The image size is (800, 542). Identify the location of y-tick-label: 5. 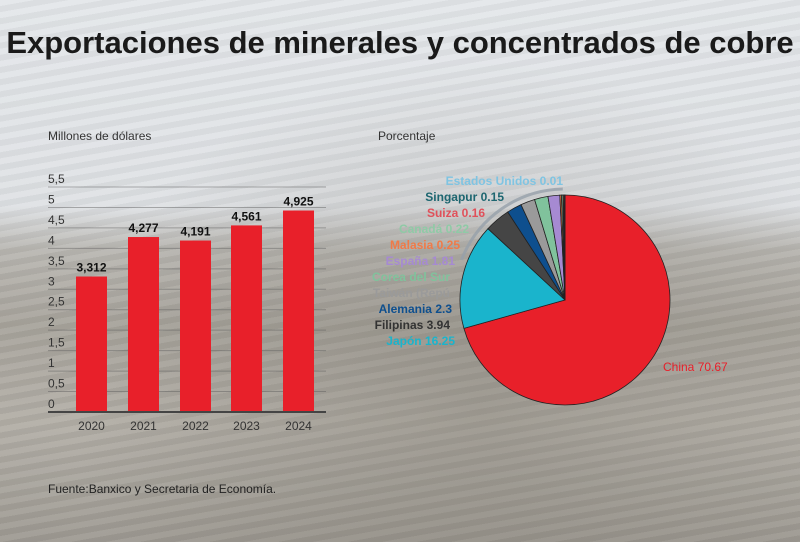
(51, 199).